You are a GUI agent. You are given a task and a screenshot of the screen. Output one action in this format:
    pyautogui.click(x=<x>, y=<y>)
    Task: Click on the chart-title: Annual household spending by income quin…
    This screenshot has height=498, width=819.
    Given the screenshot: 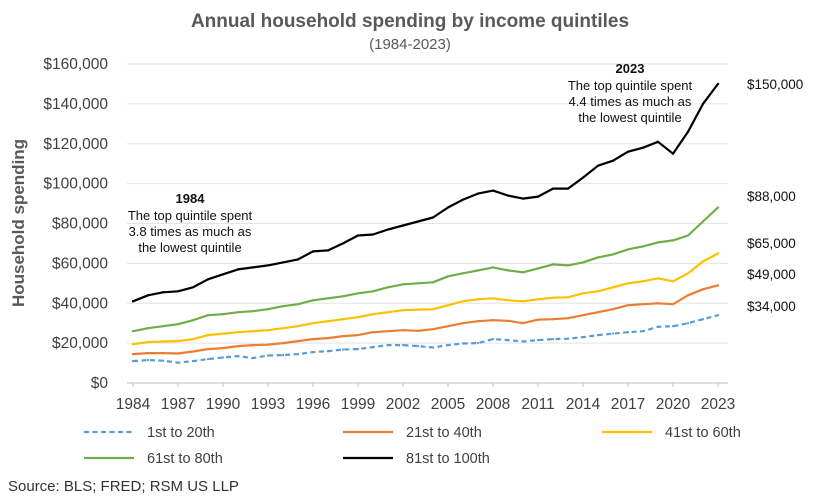 What is the action you would take?
    pyautogui.click(x=410, y=21)
    